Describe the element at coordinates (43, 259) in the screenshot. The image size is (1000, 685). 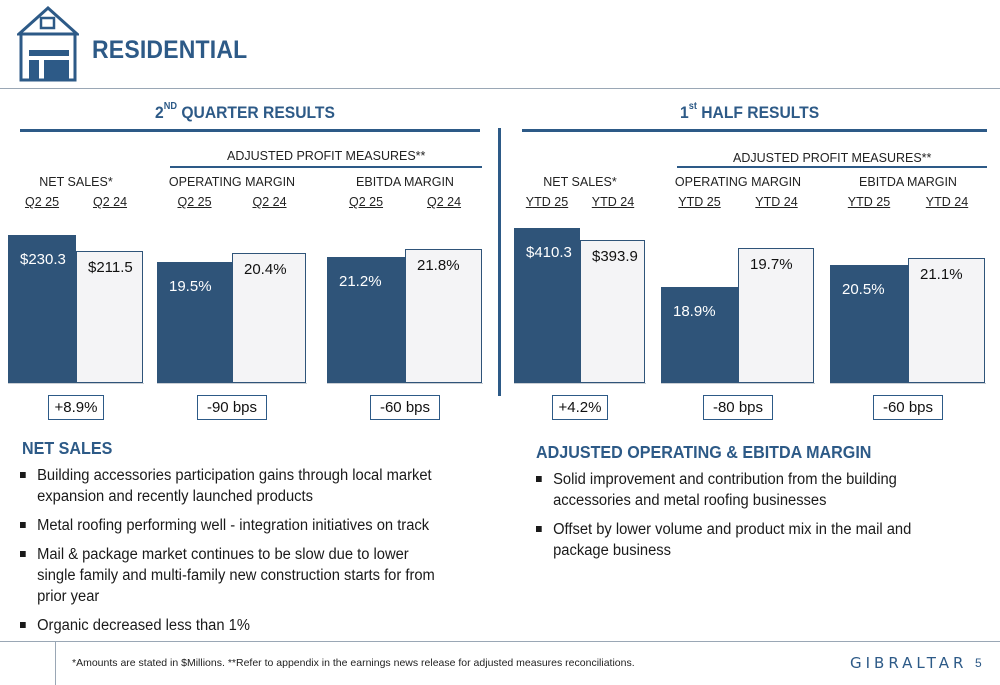
I see `data-label: $230.3` at that location.